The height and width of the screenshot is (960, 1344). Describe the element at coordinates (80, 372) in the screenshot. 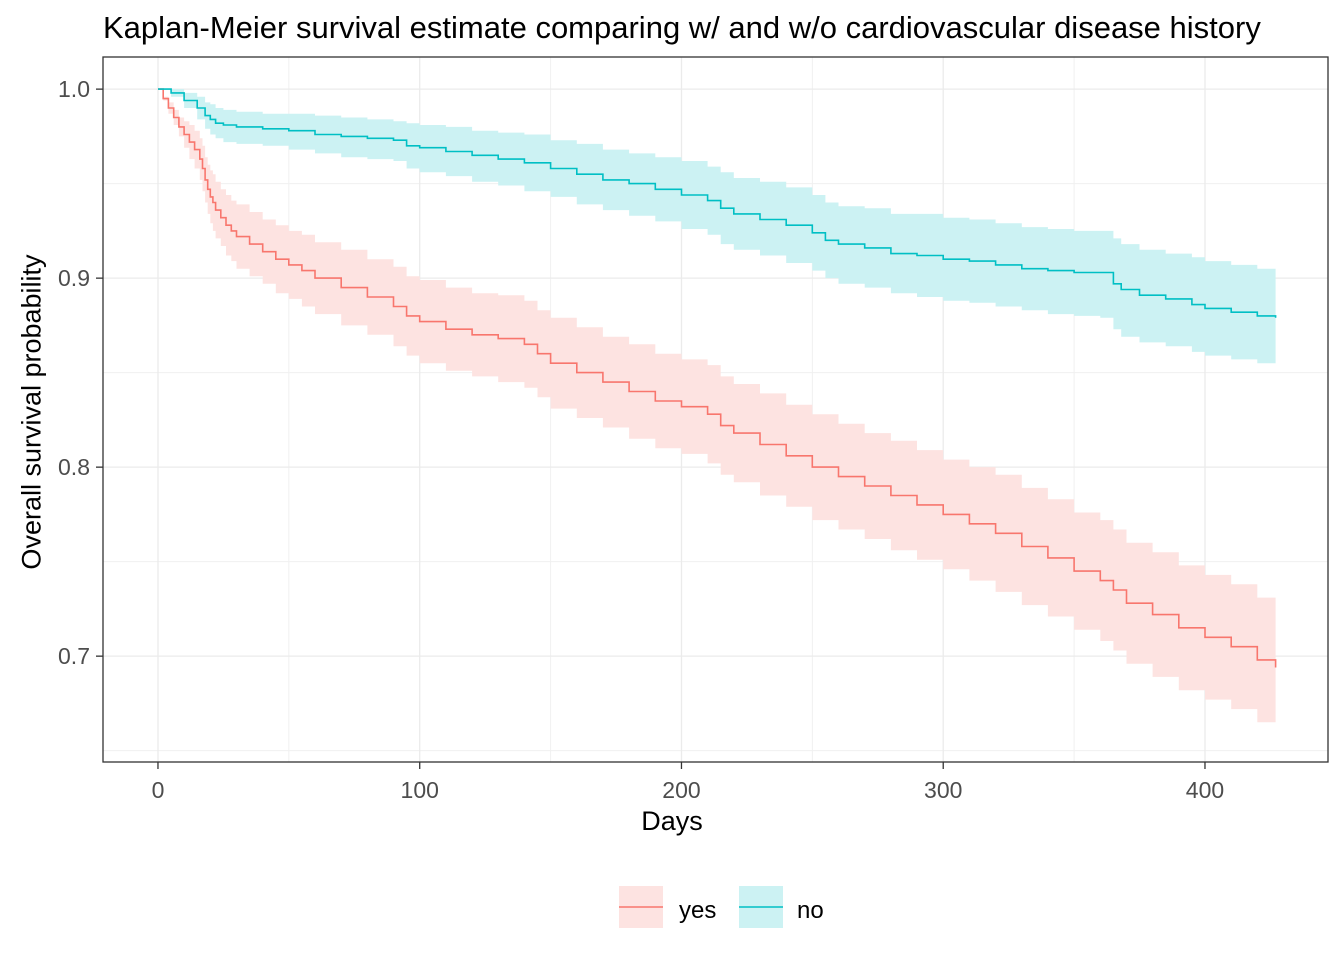

I see `y-axis-ticks: 0.7 0.8 0.9 1.0` at that location.